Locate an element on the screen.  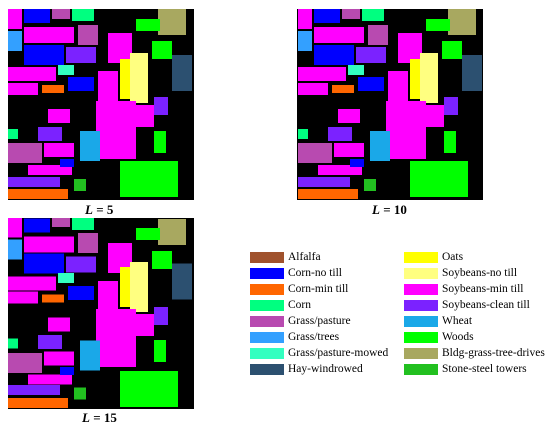
caption-value: 10 is located at coordinates (400, 209).